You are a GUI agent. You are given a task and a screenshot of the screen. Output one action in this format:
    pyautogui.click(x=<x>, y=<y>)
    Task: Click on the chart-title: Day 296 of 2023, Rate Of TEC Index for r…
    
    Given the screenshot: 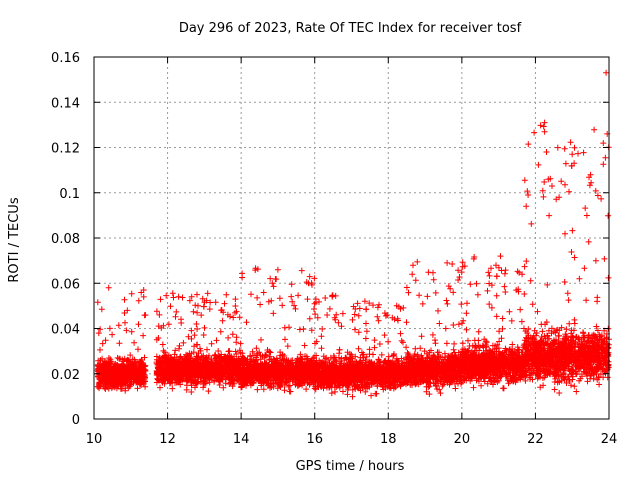 What is the action you would take?
    pyautogui.click(x=350, y=28)
    